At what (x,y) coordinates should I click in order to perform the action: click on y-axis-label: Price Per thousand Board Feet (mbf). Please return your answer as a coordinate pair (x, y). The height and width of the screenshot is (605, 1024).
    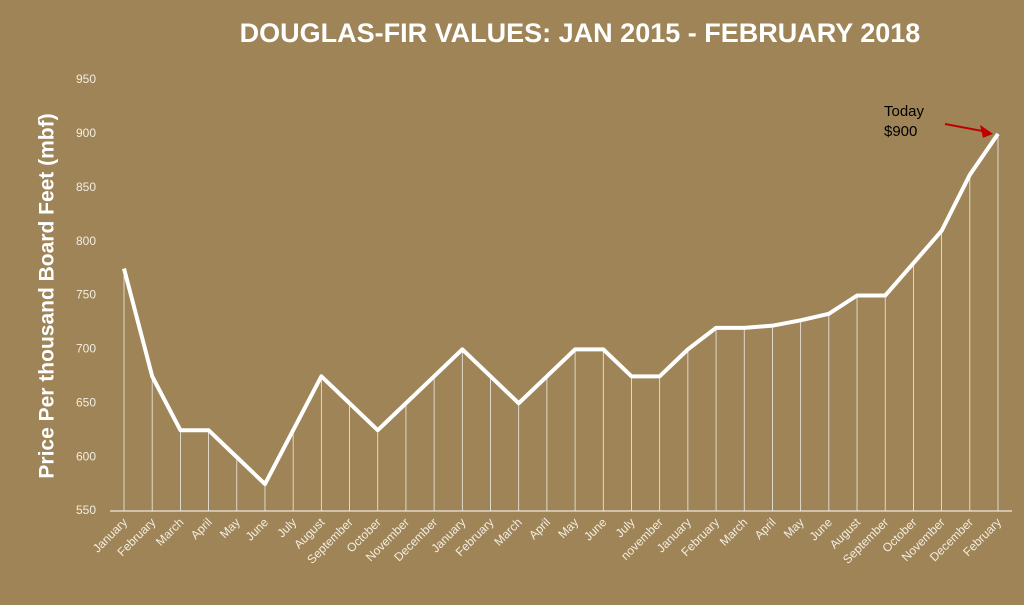
    Looking at the image, I should click on (47, 295).